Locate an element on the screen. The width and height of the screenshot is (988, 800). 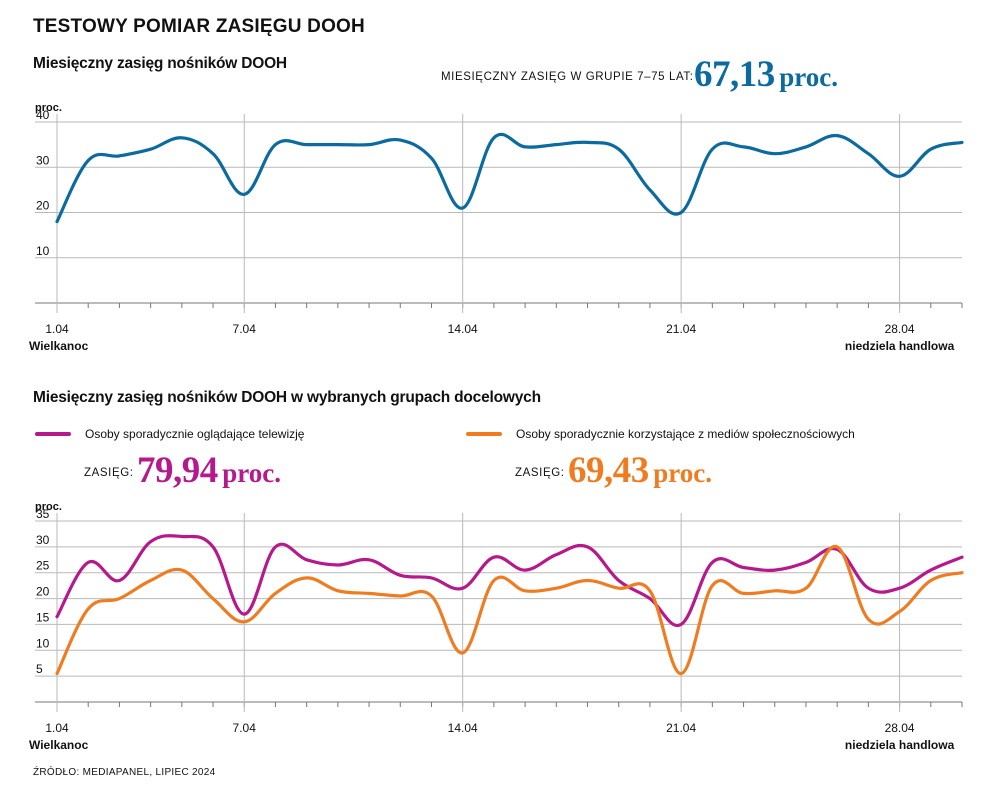
legend-tv-label: Osoby sporadycznie oglądające telewizję is located at coordinates (195, 434).